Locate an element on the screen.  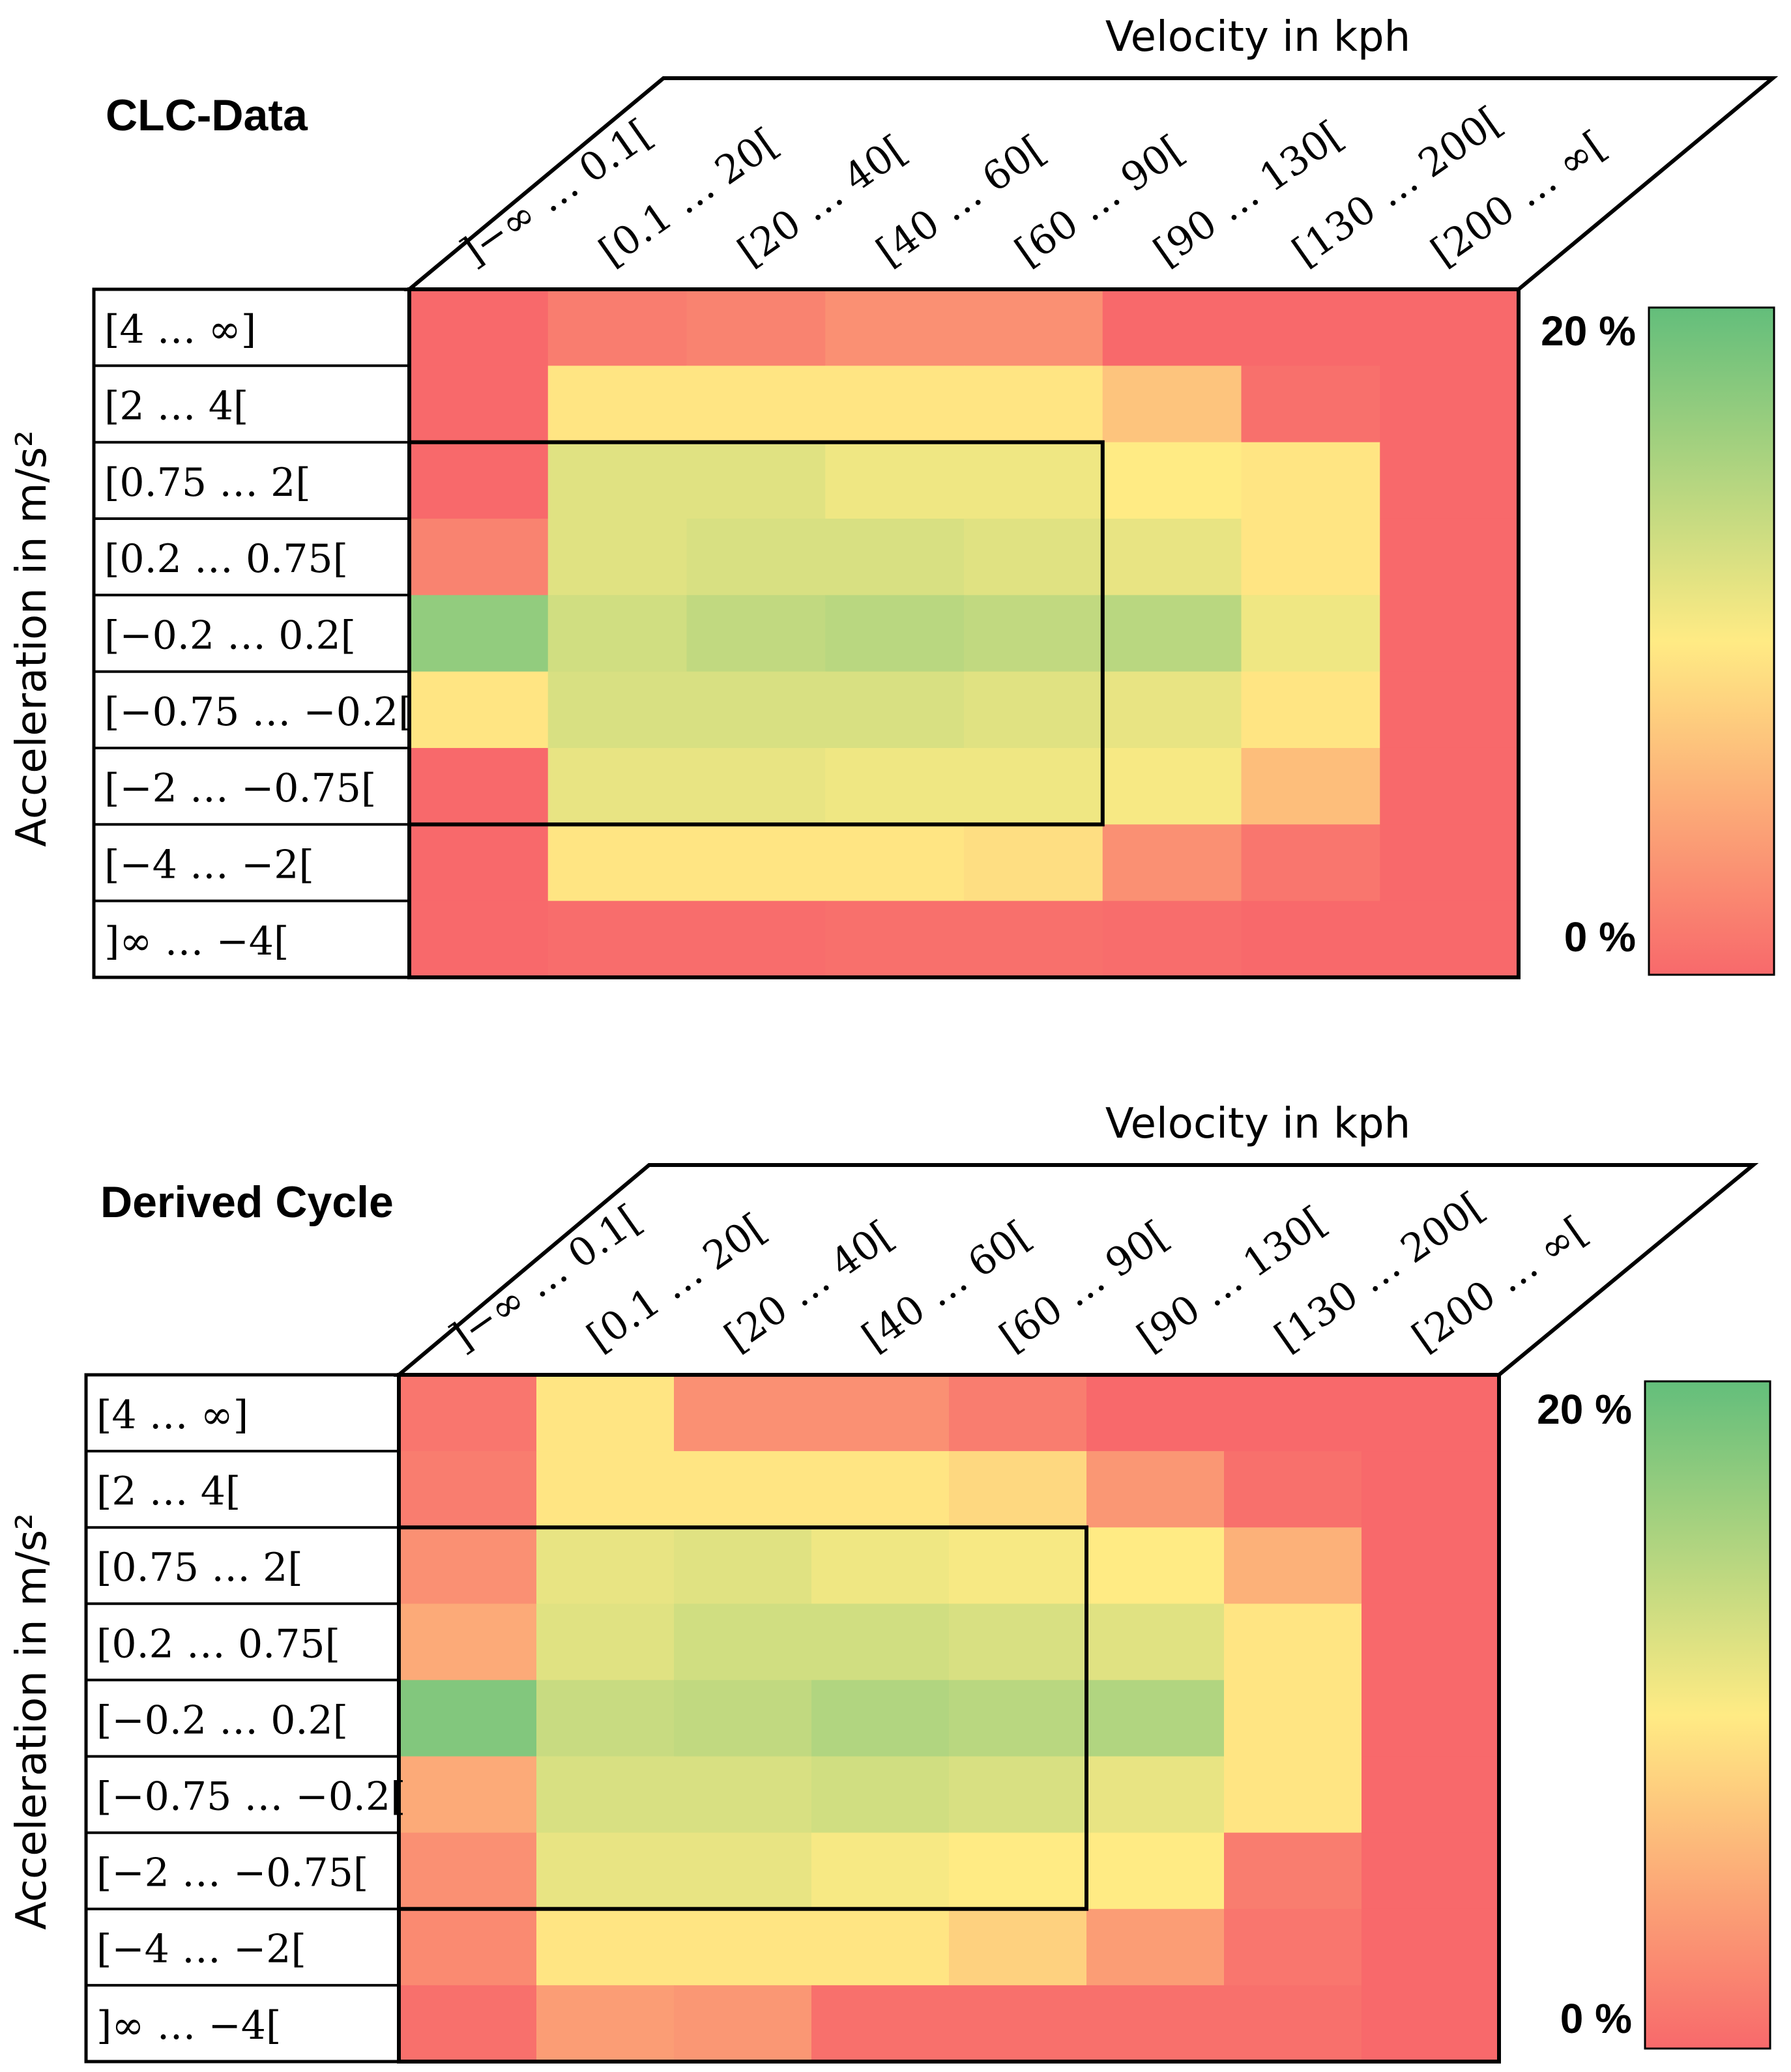
x-axis-label: Velocity in kph is located at coordinates (1257, 1124).